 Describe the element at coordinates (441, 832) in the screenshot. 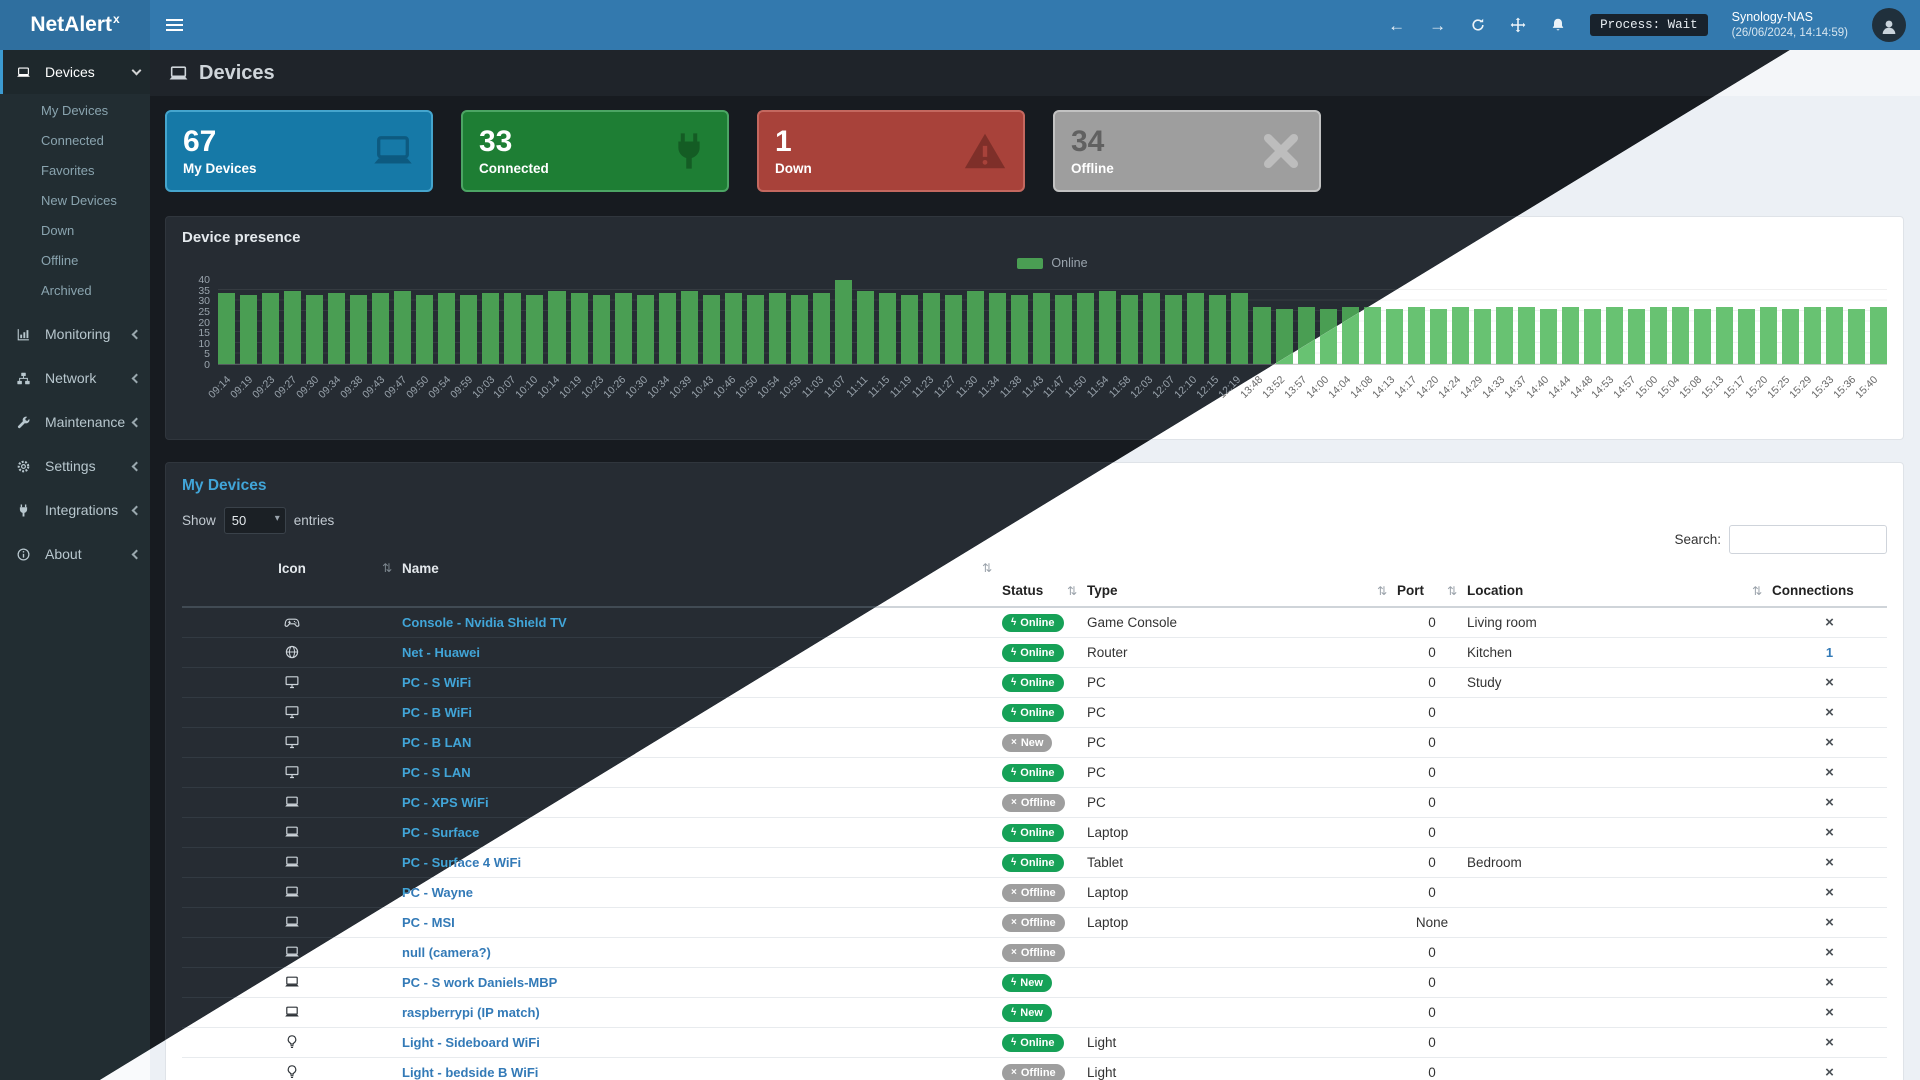

I see `device-name-link: PC - Surface` at that location.